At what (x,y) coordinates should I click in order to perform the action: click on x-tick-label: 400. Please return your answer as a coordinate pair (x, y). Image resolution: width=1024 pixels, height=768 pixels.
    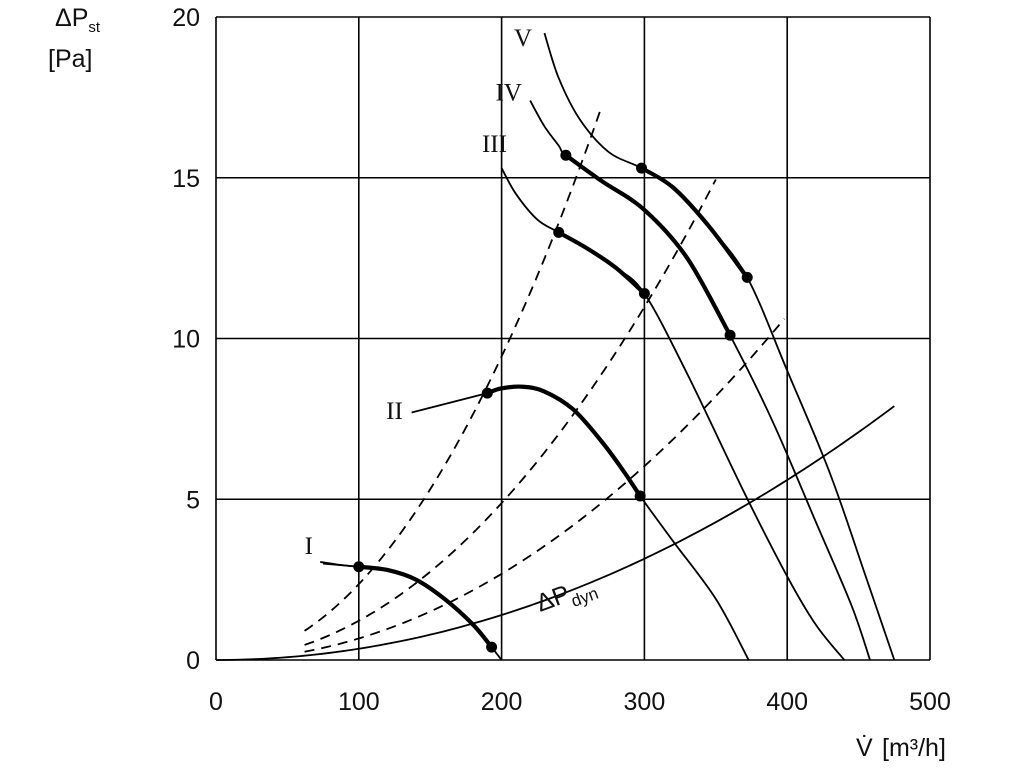
    Looking at the image, I should click on (787, 702).